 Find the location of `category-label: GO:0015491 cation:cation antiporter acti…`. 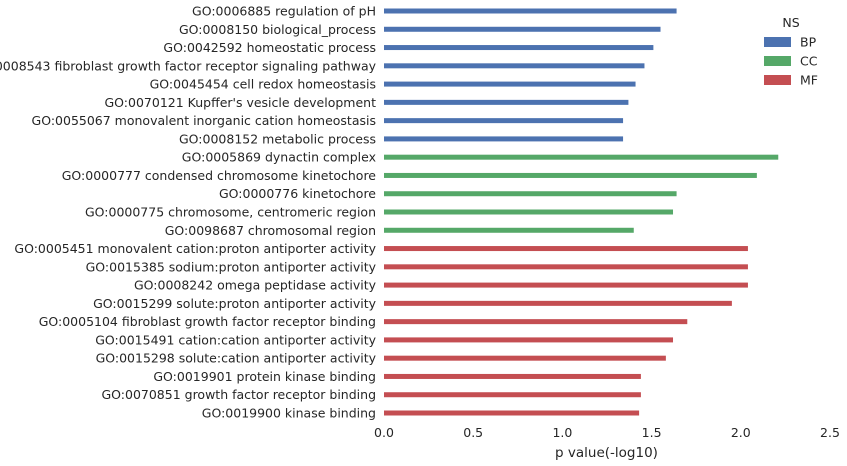

category-label: GO:0015491 cation:cation antiporter acti… is located at coordinates (235, 339).